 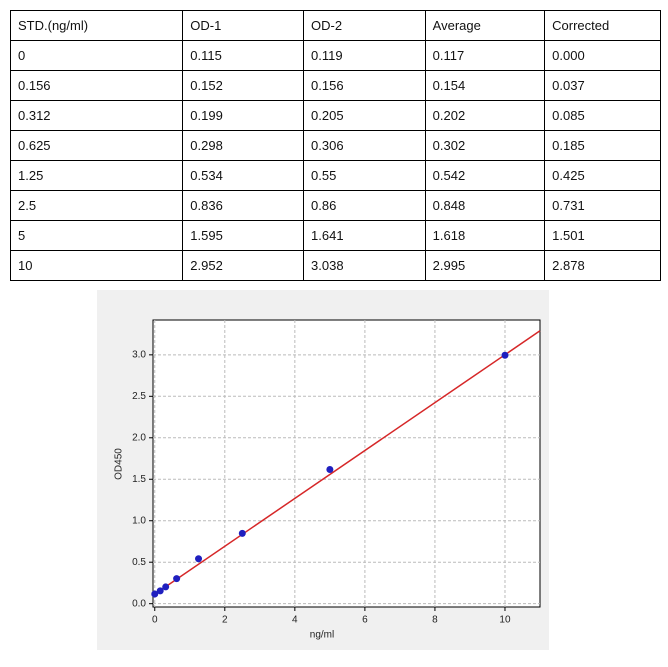 What do you see at coordinates (435, 620) in the screenshot?
I see `x-tick-label: 8` at bounding box center [435, 620].